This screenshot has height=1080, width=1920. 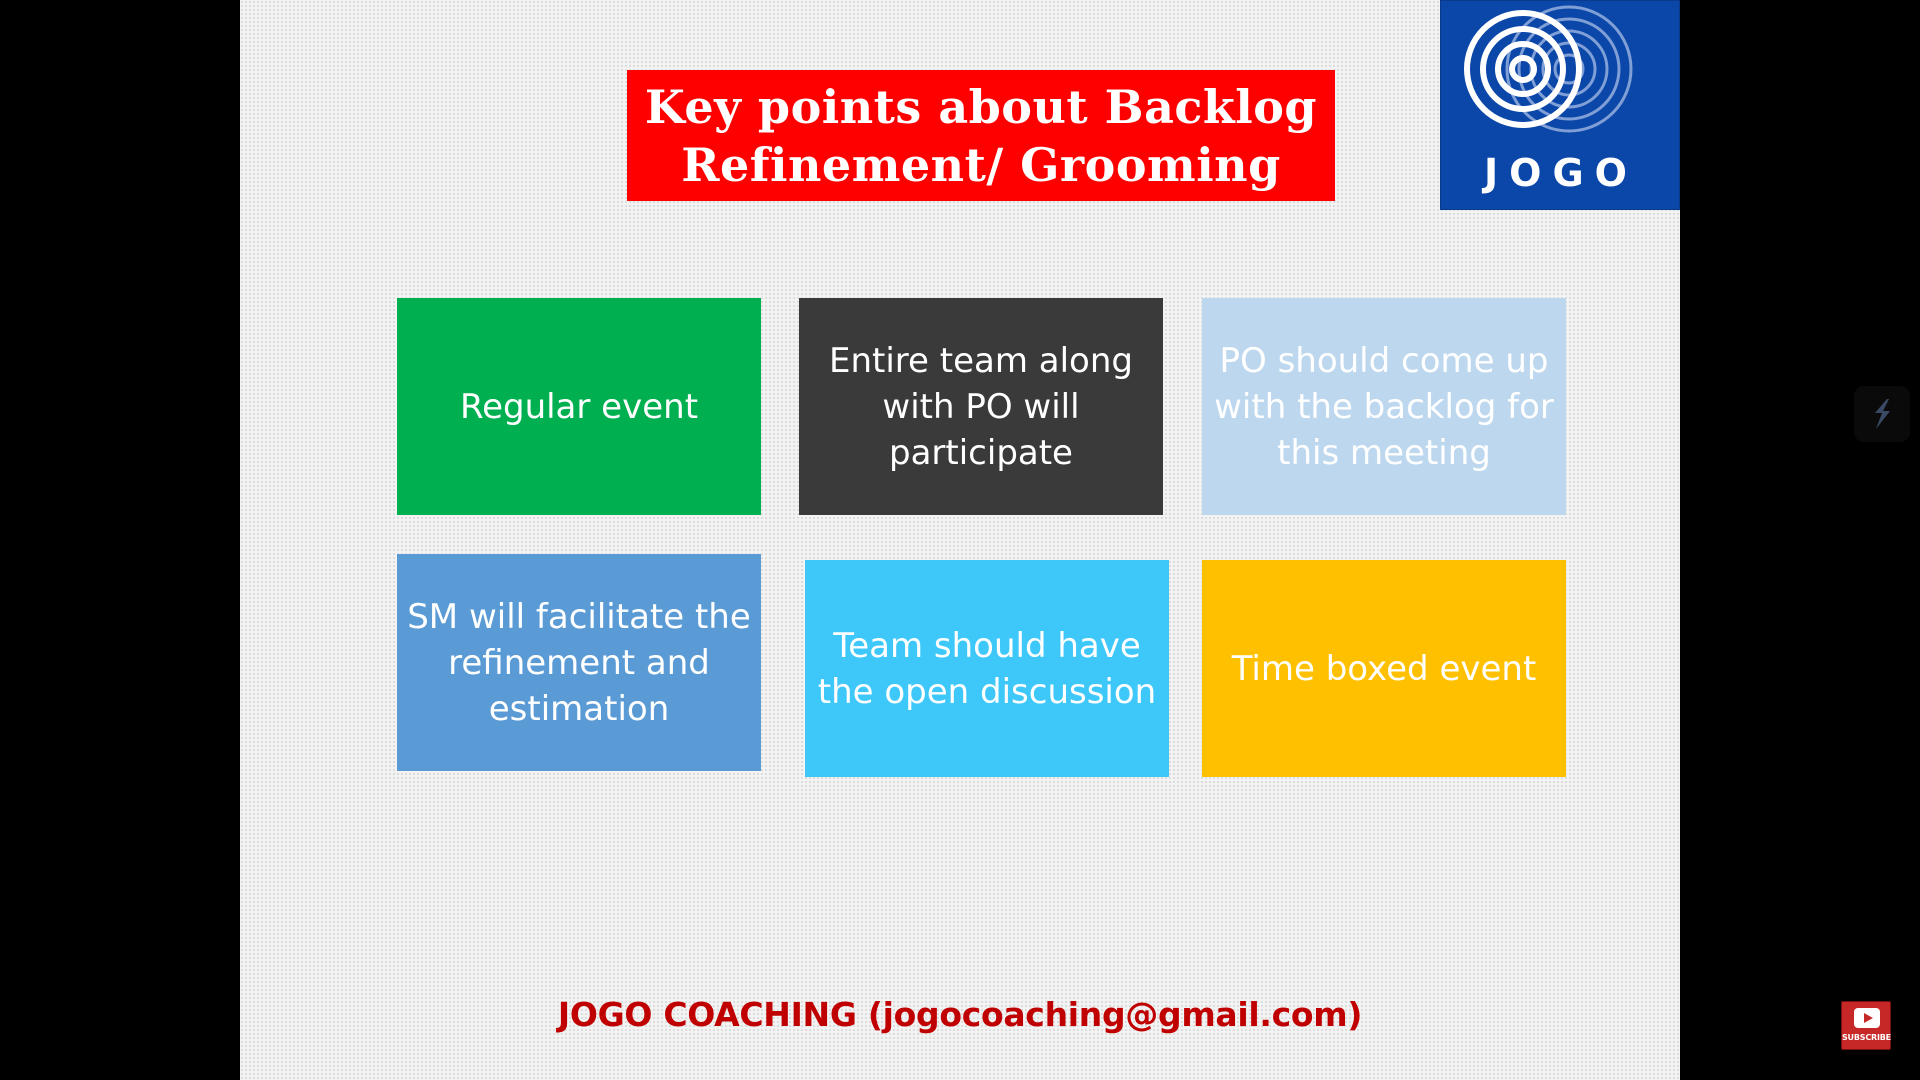 I want to click on concentric-rings-icon, so click(x=1548, y=69).